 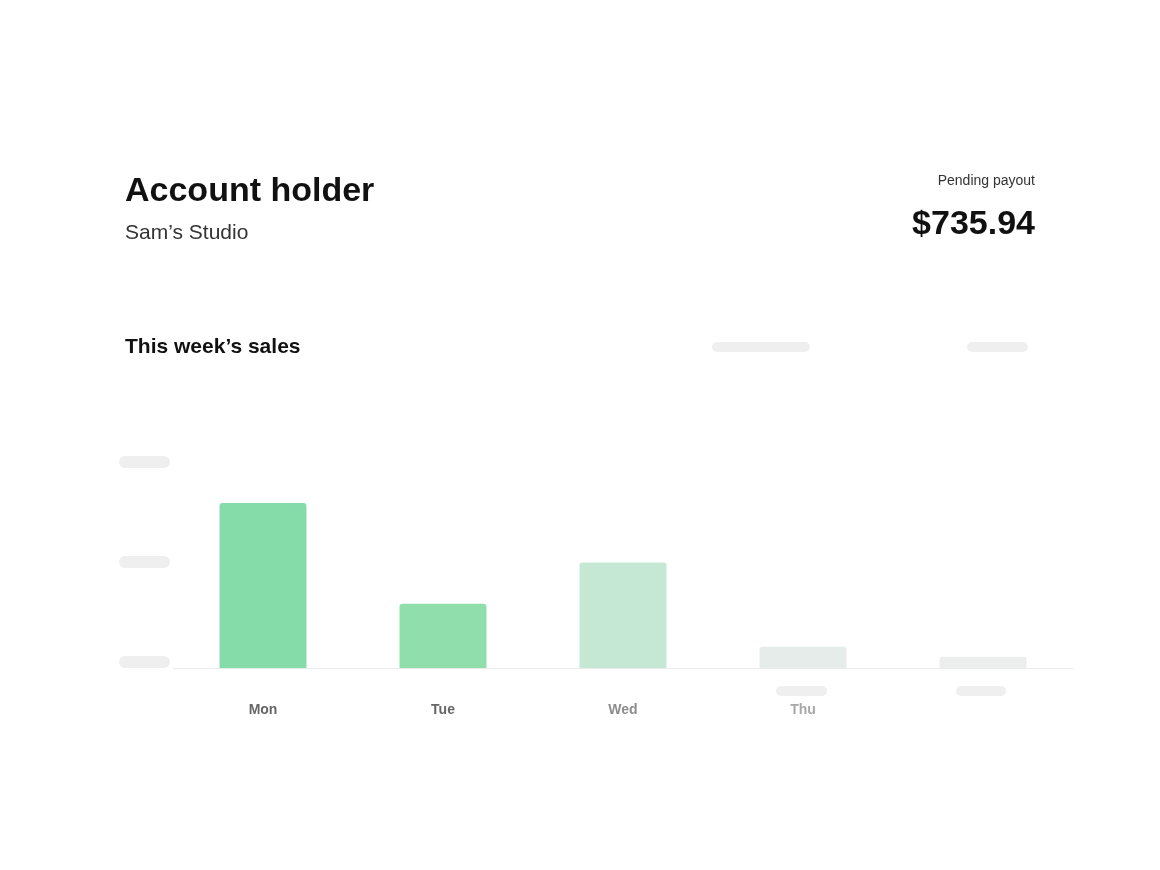 What do you see at coordinates (623, 709) in the screenshot?
I see `x-tick-label: Wed` at bounding box center [623, 709].